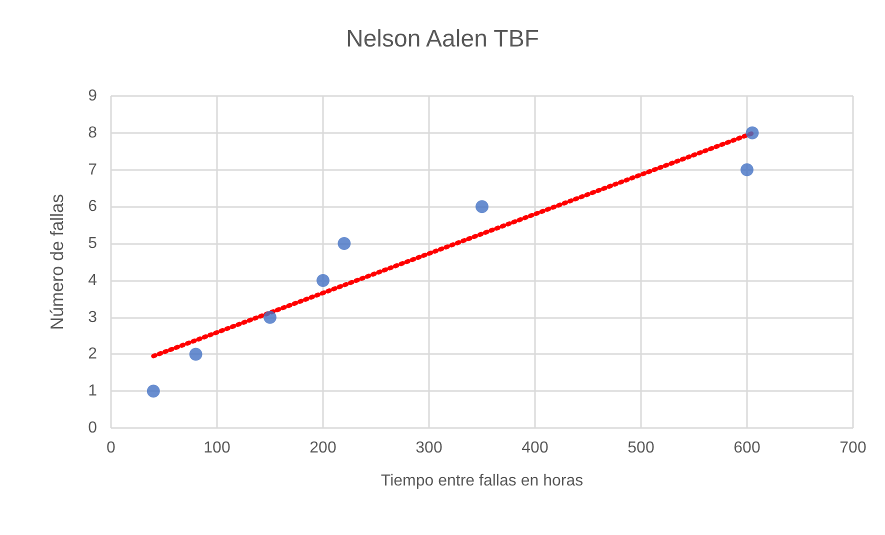 This screenshot has height=535, width=885. I want to click on x-tick-label: 200, so click(323, 448).